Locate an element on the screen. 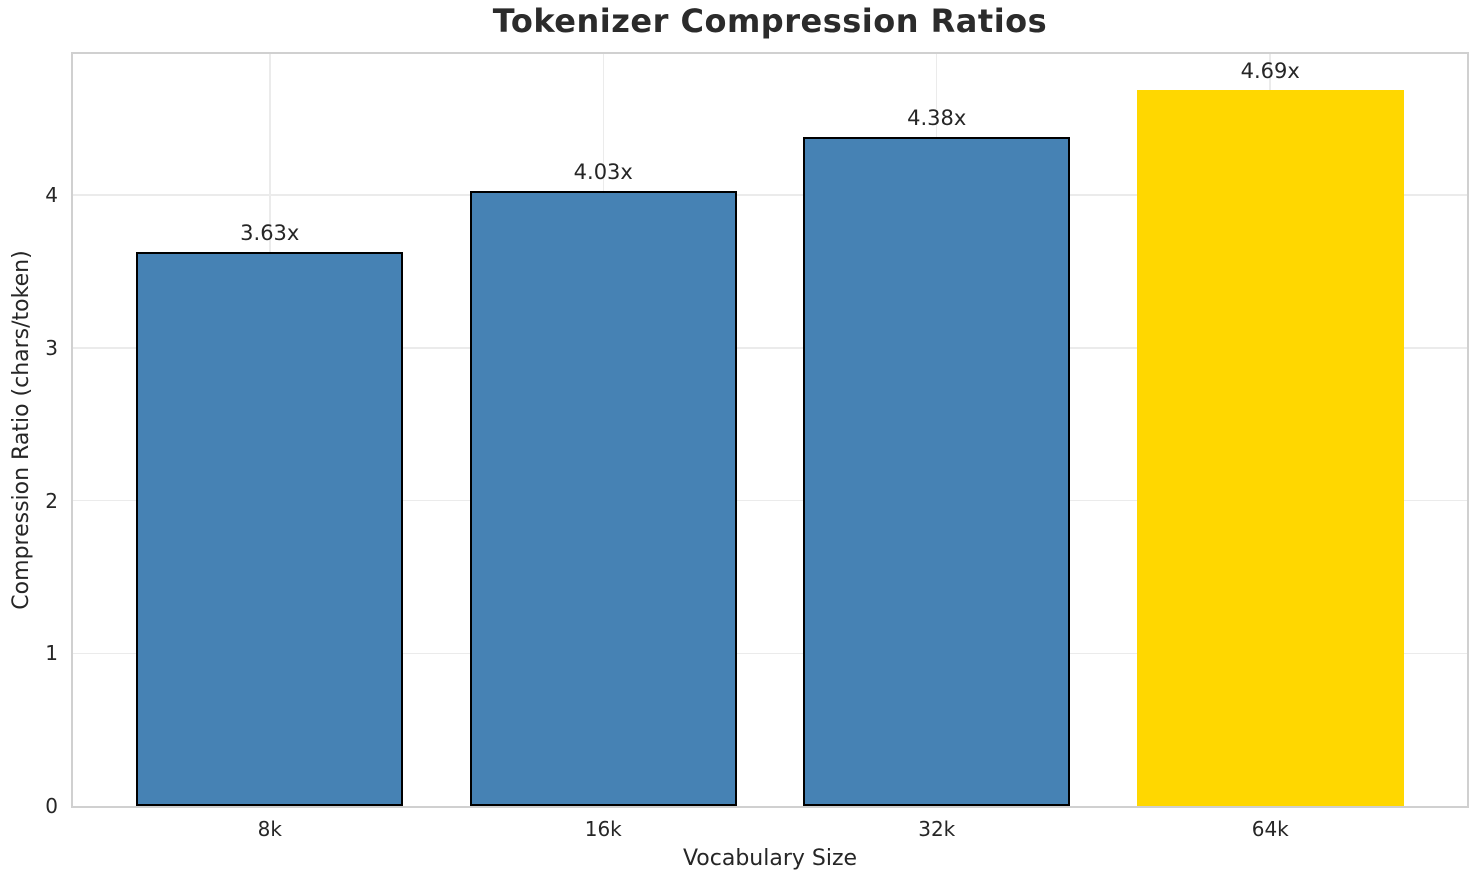 The image size is (1483, 885). bar-value-label-64k: 4.69x is located at coordinates (1270, 70).